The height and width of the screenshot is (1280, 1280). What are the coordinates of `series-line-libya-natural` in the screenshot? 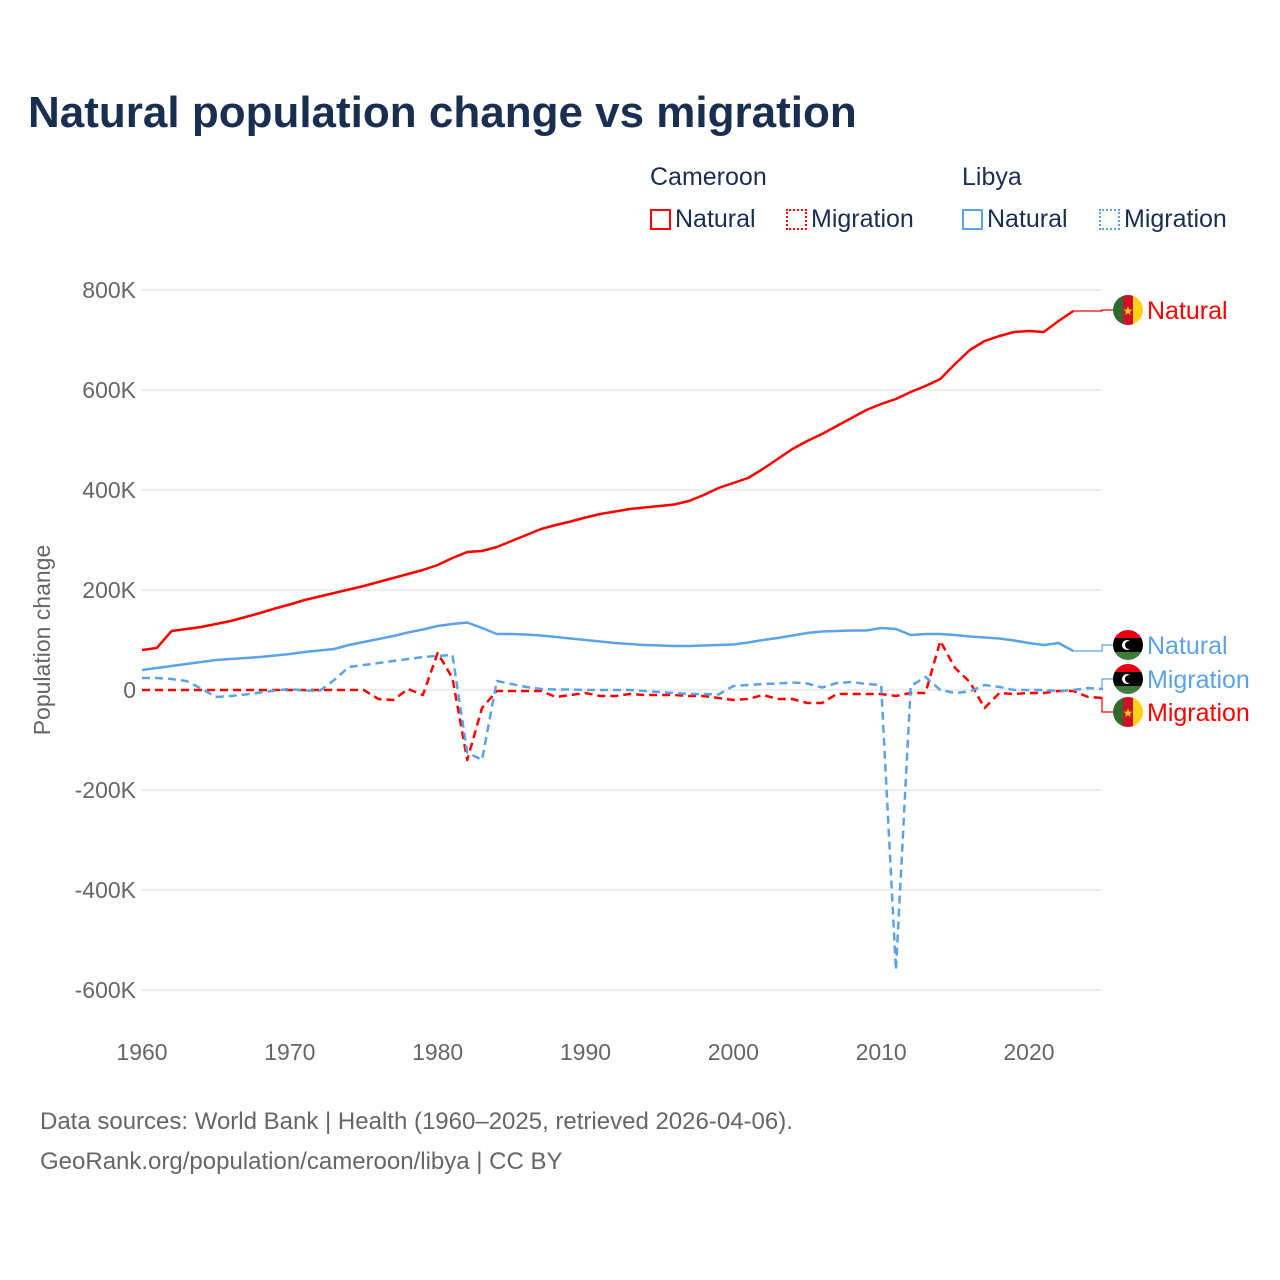 It's located at (607, 646).